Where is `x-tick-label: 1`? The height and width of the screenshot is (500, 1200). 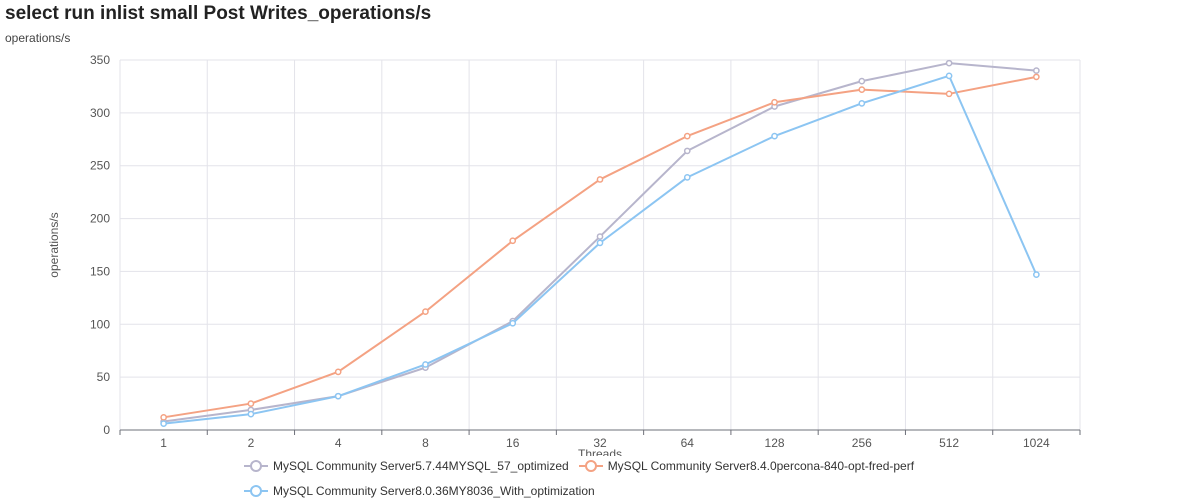
x-tick-label: 1 is located at coordinates (163, 443).